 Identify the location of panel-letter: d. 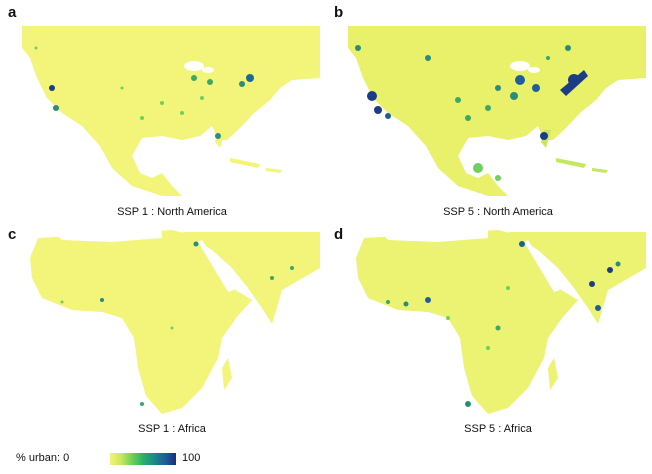
(339, 234).